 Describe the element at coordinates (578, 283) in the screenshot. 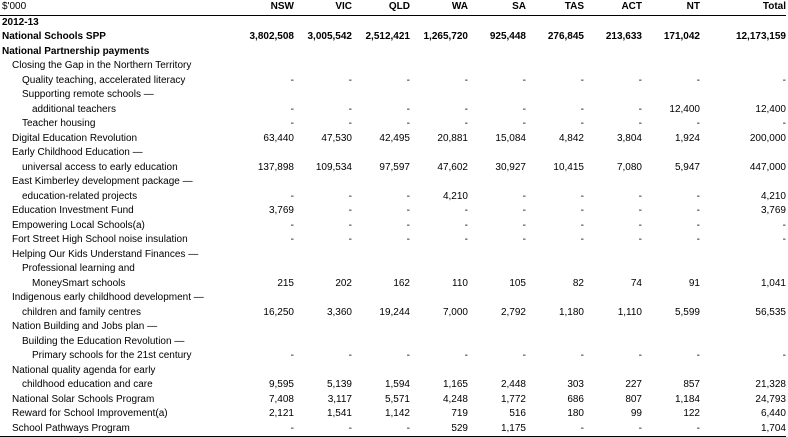

I see `cell-value: 82` at that location.